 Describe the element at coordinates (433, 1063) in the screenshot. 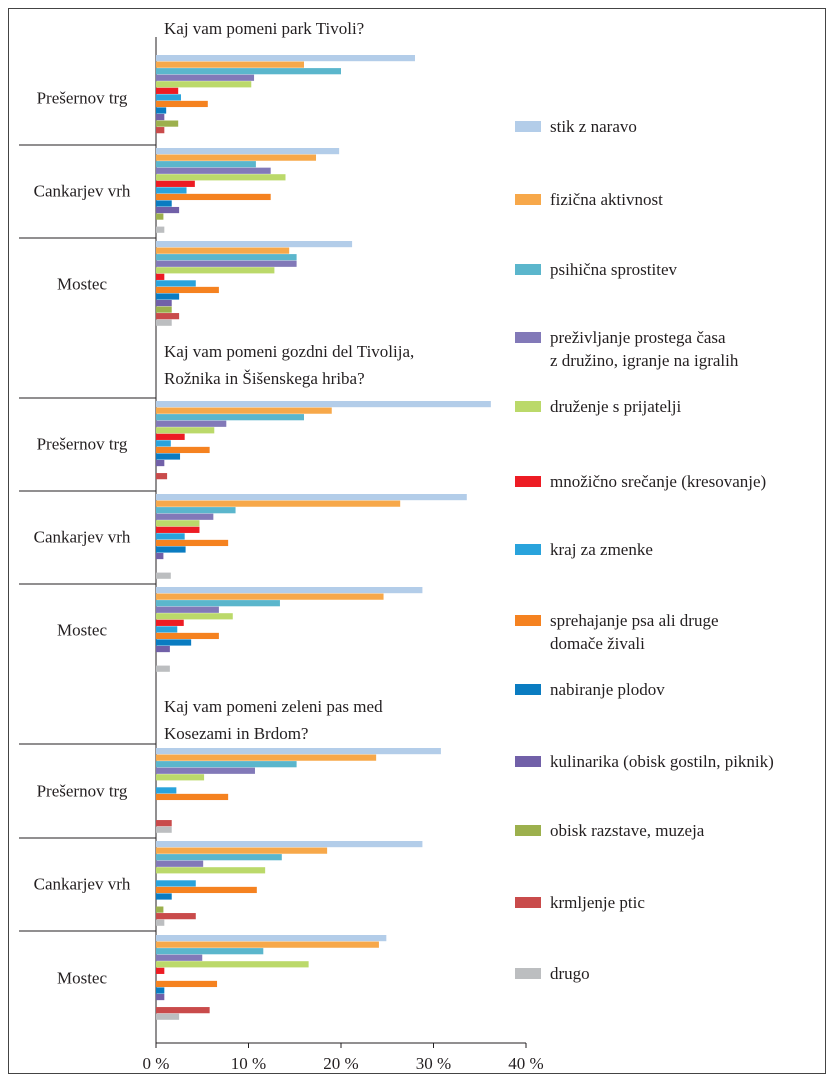

I see `x-tick-label: 30 %` at that location.